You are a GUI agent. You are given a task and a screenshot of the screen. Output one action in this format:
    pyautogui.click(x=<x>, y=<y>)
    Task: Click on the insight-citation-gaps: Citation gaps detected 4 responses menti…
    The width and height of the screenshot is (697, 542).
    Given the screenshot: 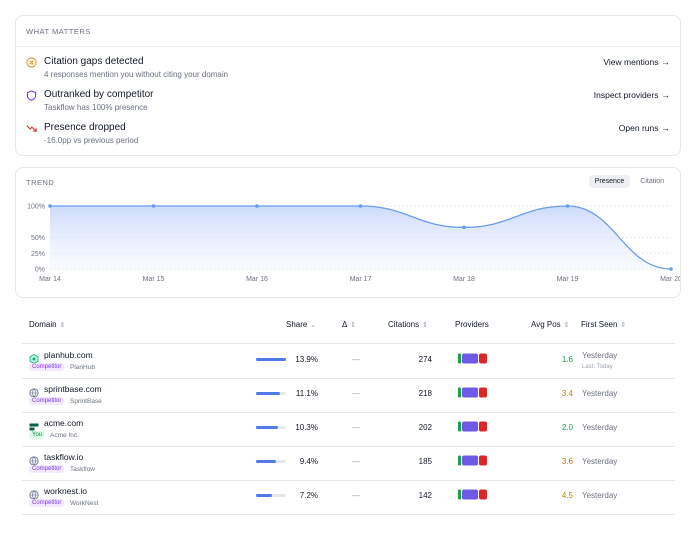 What is the action you would take?
    pyautogui.click(x=348, y=71)
    